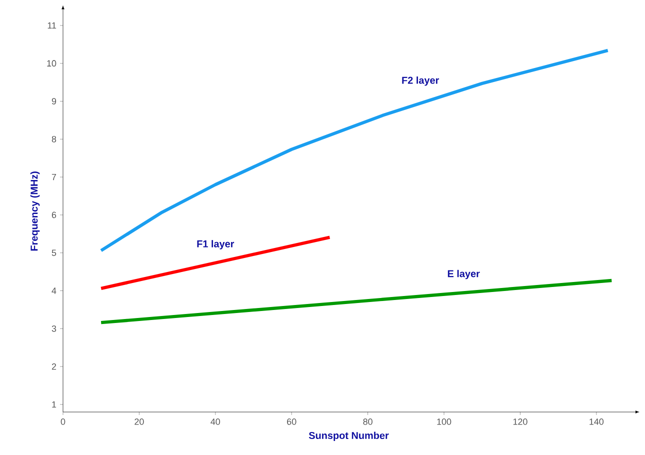 This screenshot has height=455, width=645. What do you see at coordinates (444, 421) in the screenshot?
I see `x-tick-label: 100` at bounding box center [444, 421].